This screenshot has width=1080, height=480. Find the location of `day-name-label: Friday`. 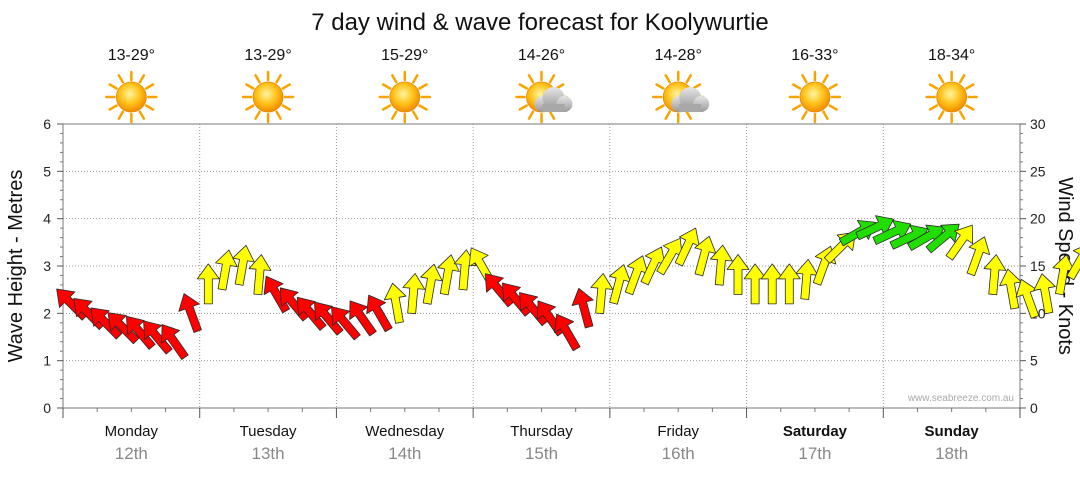

day-name-label: Friday is located at coordinates (678, 431).